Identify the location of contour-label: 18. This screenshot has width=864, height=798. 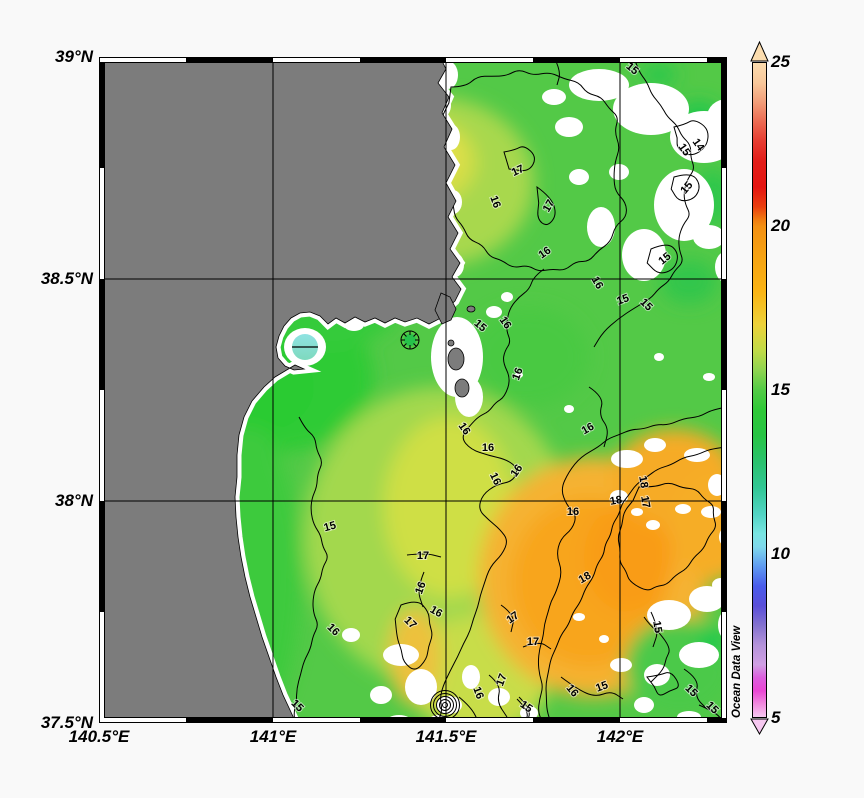
(643, 482).